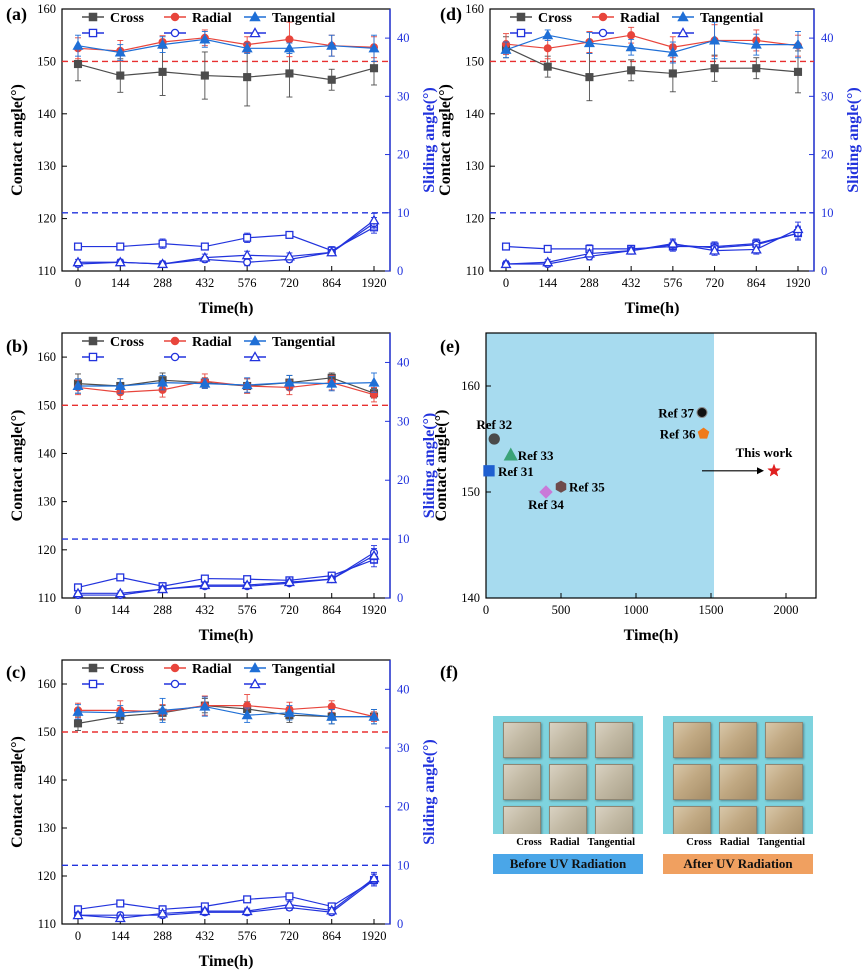 The image size is (865, 979). I want to click on photo-caption-row: Cross Radial Tangential, so click(568, 843).